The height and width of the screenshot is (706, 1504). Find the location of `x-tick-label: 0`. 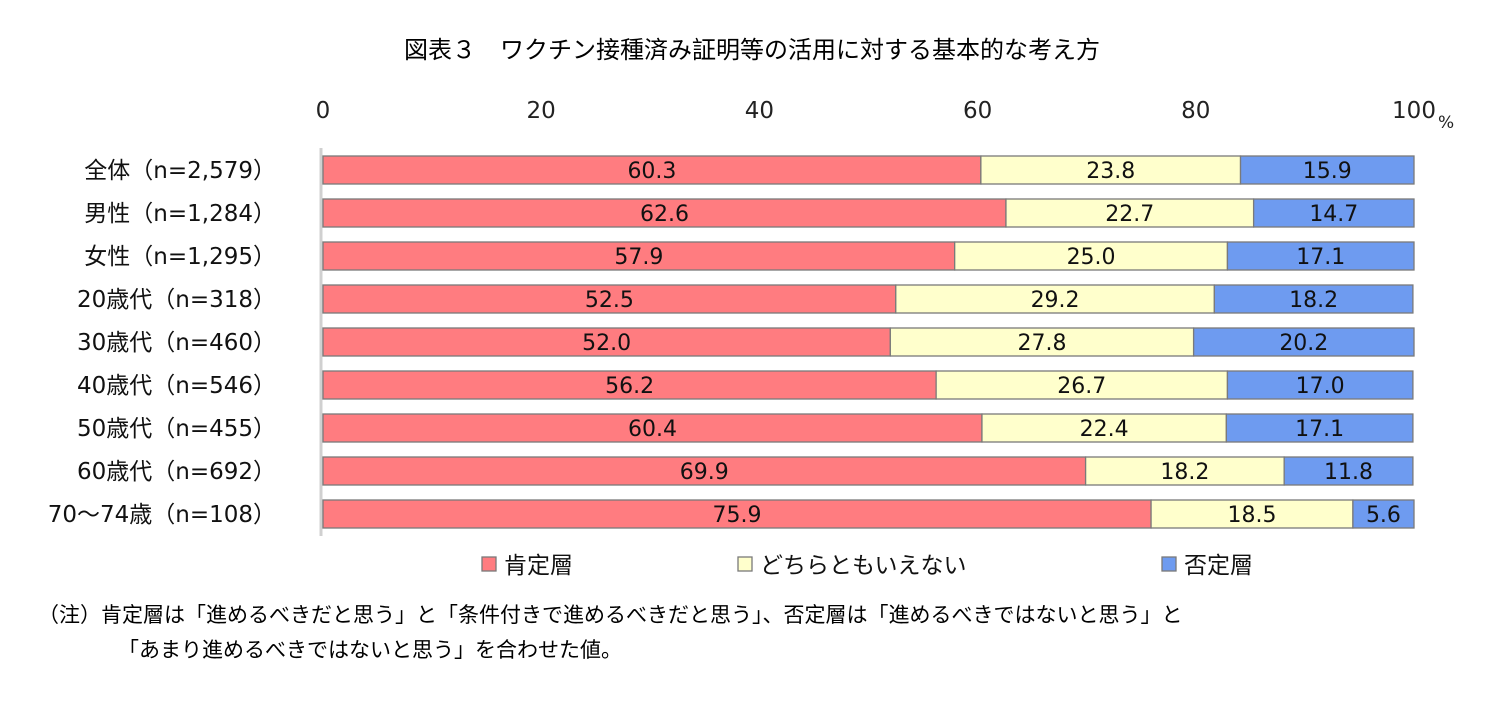

x-tick-label: 0 is located at coordinates (323, 111).